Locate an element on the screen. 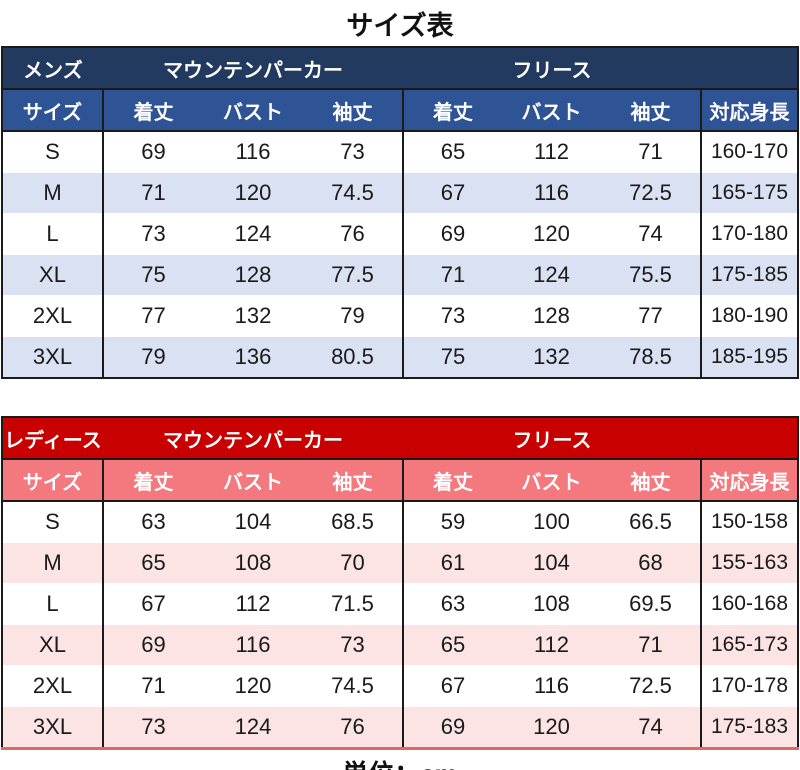 The width and height of the screenshot is (800, 770). ladies-audience-label: レディース is located at coordinates (52, 438).